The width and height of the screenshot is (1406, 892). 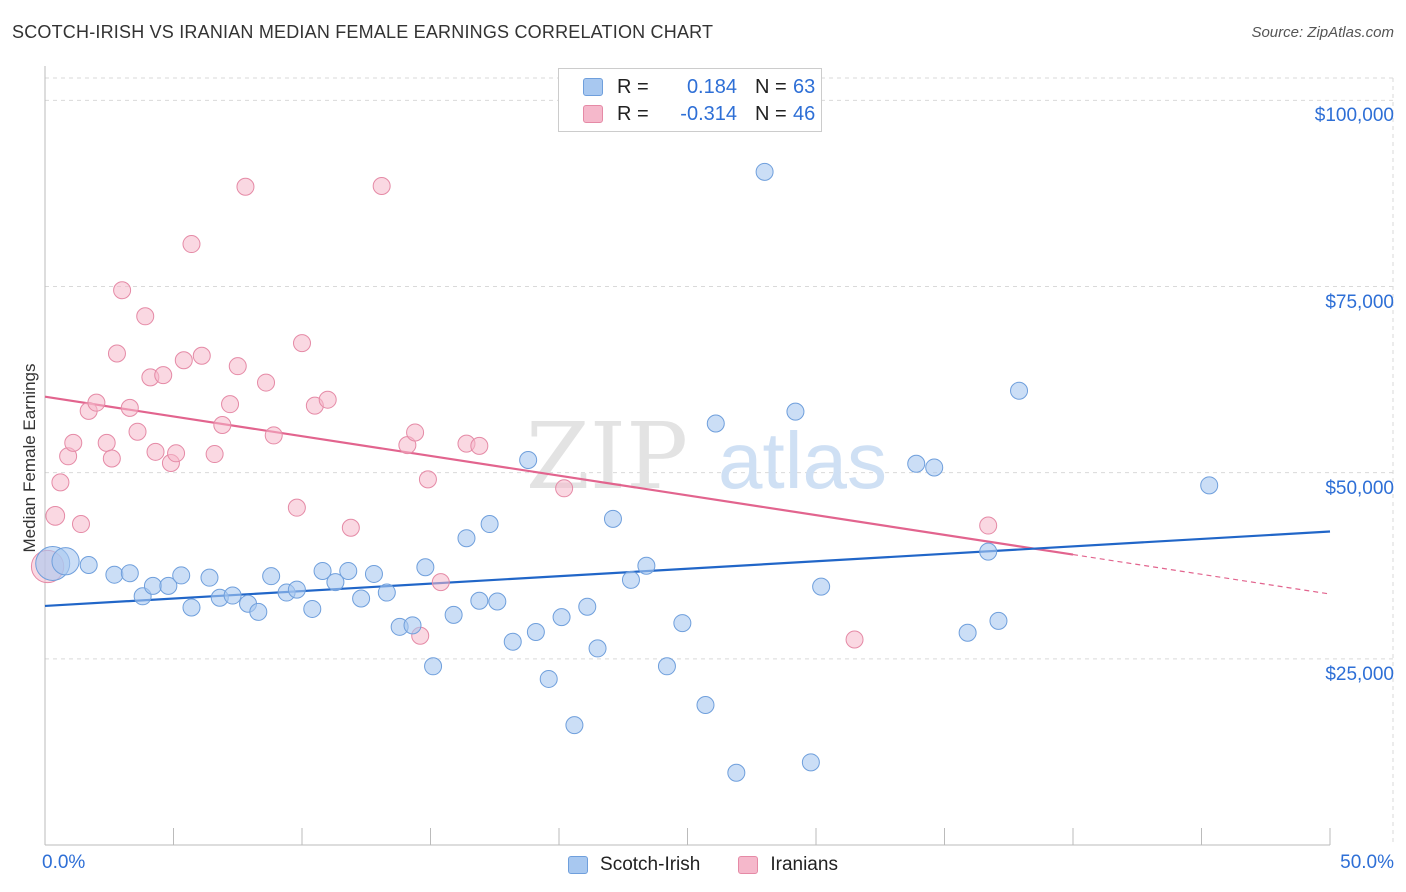 What do you see at coordinates (1359, 674) in the screenshot?
I see `y-tick-label: $25,000` at bounding box center [1359, 674].